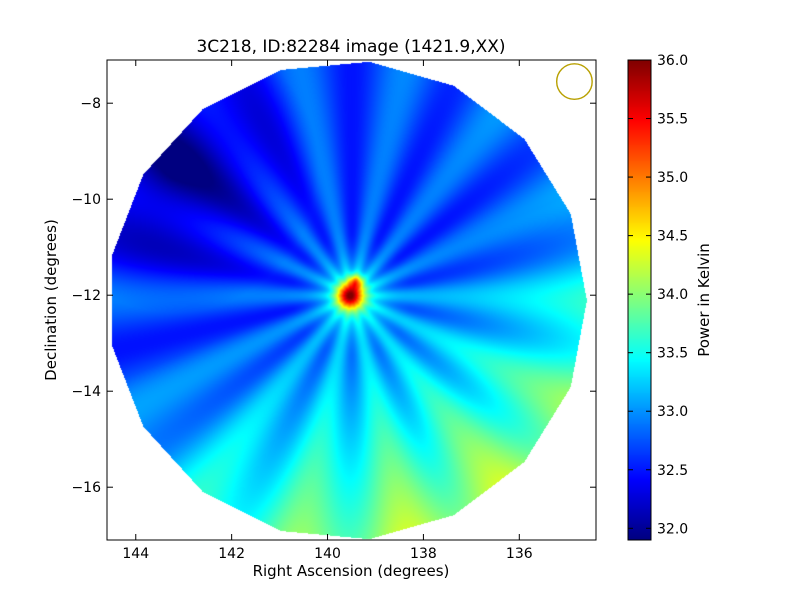  What do you see at coordinates (672, 295) in the screenshot?
I see `colorbar-tick-label: 34.0` at bounding box center [672, 295].